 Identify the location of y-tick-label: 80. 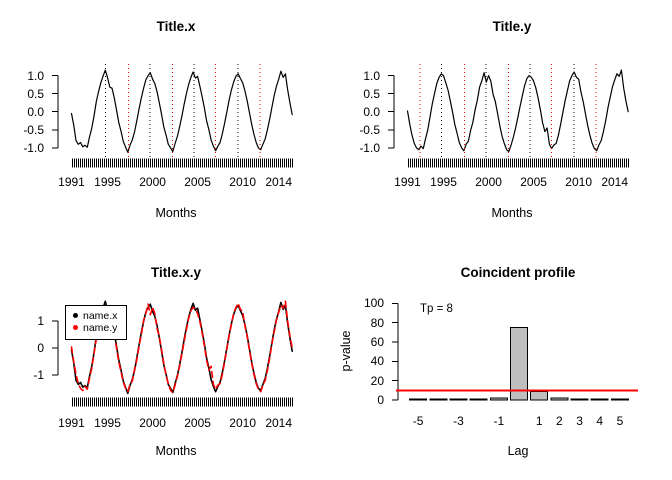
(377, 322).